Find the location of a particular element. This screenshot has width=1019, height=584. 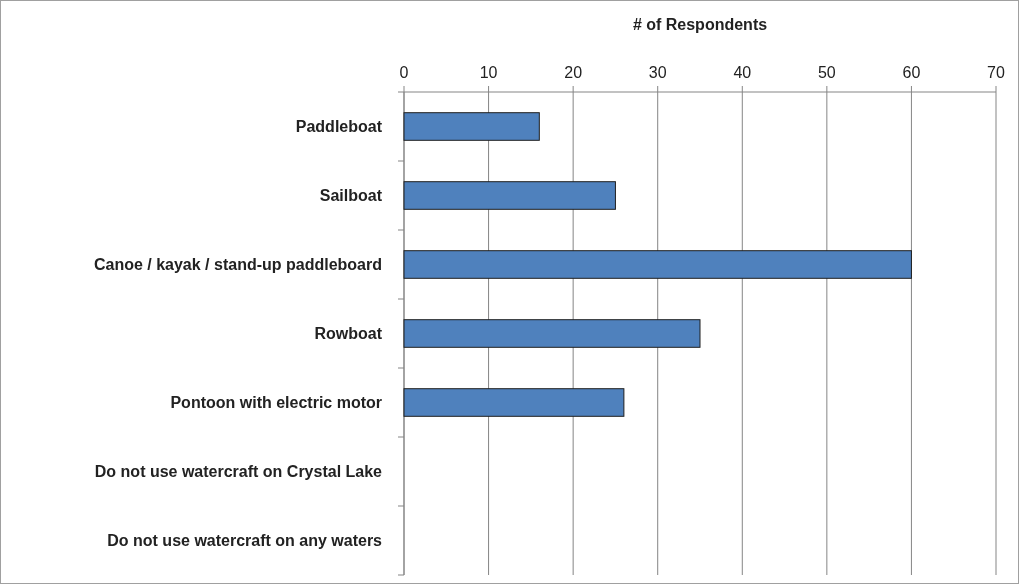

y-tick-label: Sailboat is located at coordinates (351, 196).